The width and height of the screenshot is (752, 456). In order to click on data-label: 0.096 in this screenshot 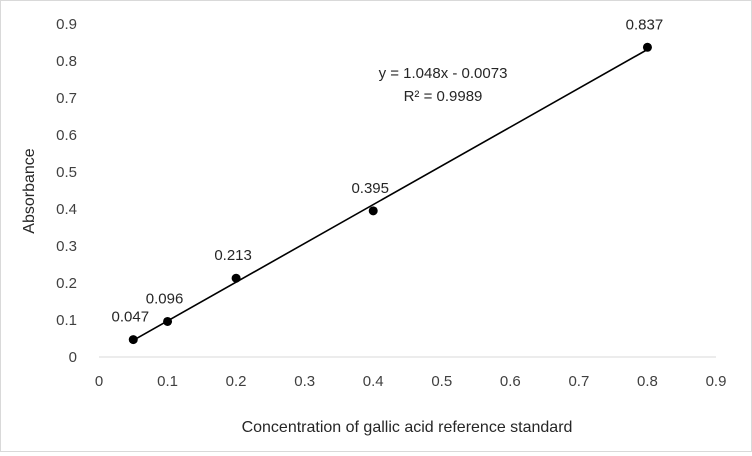, I will do `click(165, 298)`.